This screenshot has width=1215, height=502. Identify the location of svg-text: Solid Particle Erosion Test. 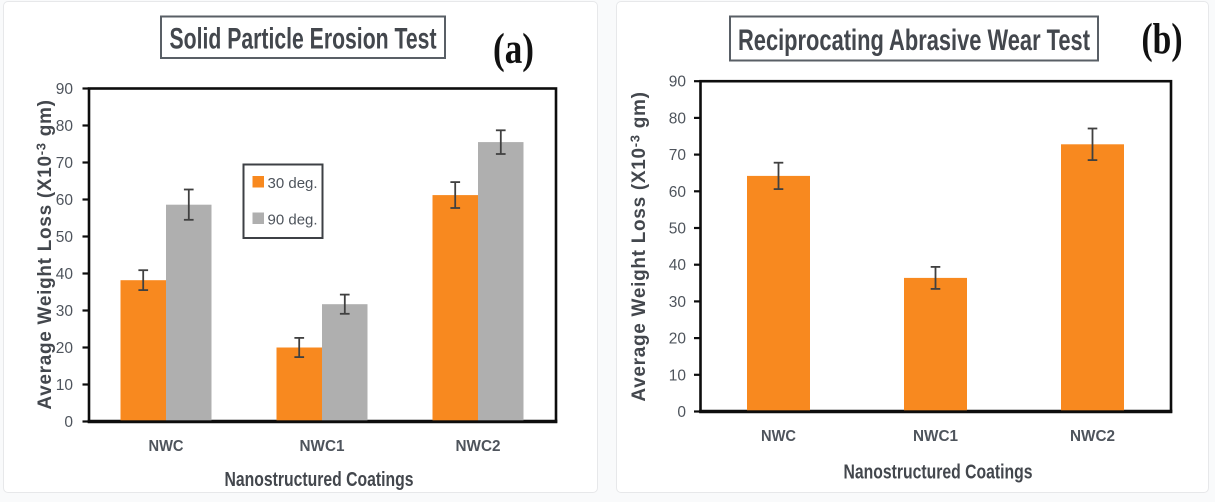
(303, 39).